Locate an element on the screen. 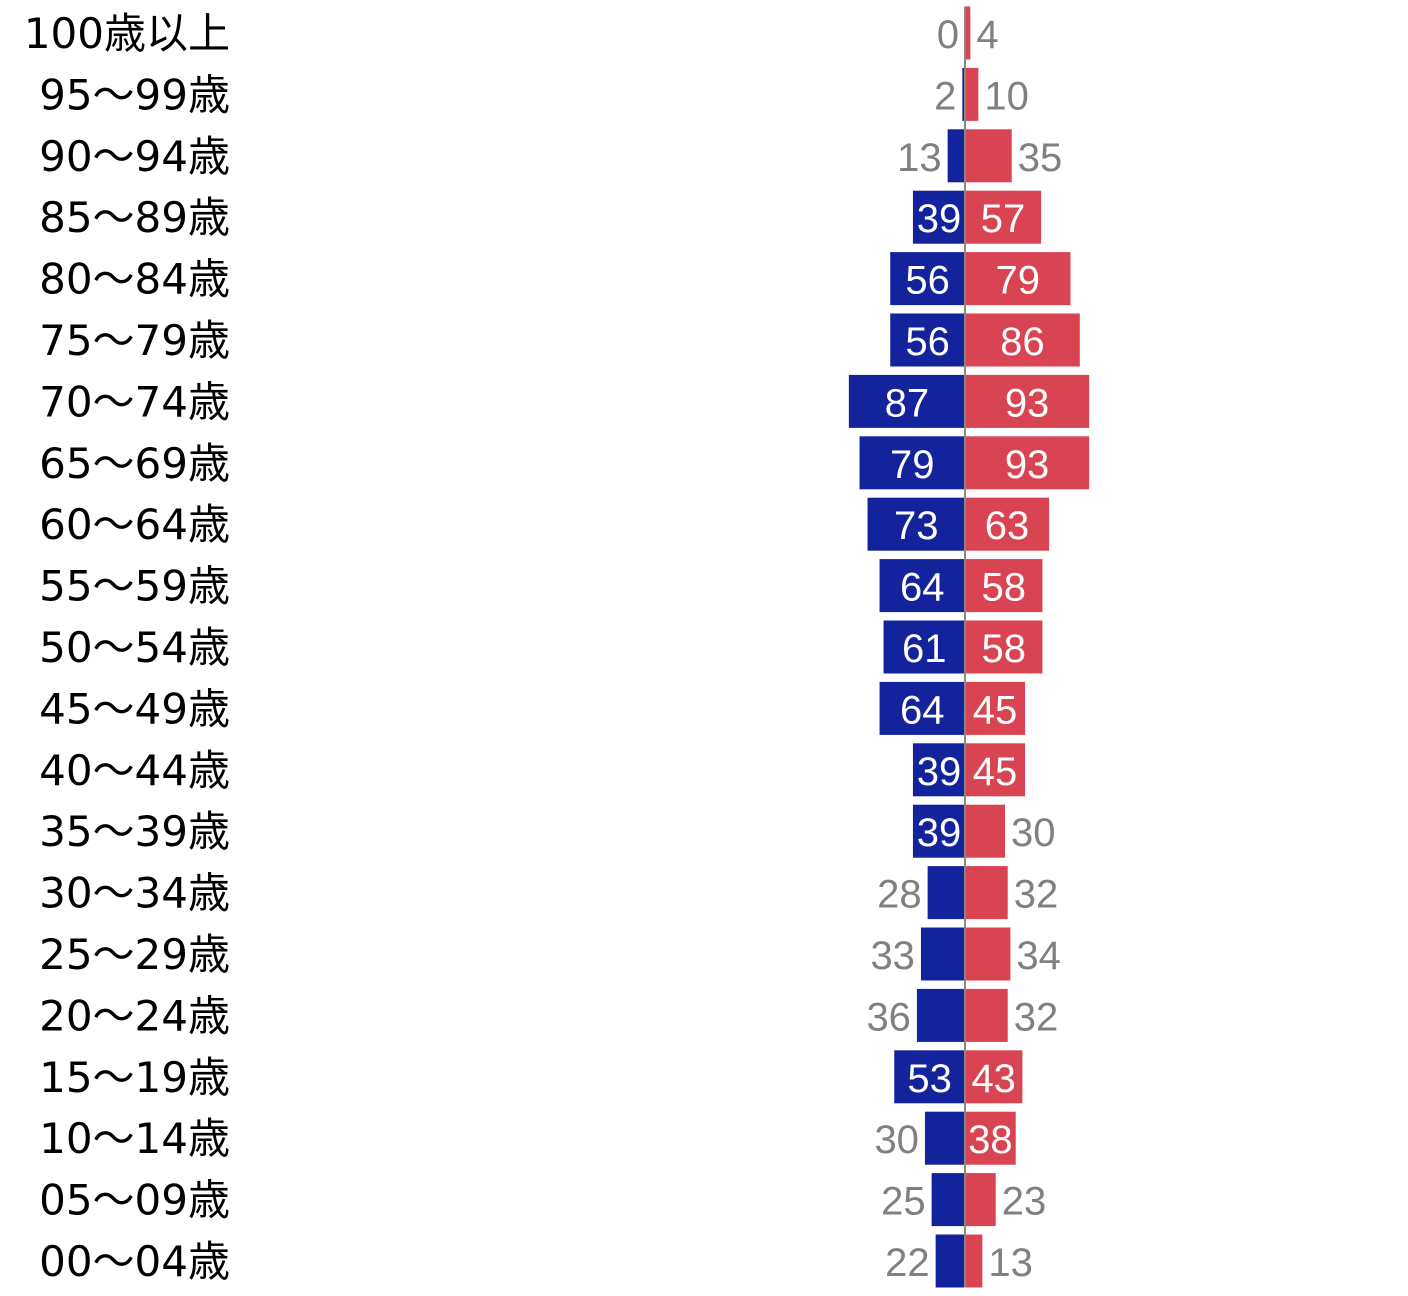 This screenshot has width=1408, height=1296. age-label: 70～74歳 is located at coordinates (134, 401).